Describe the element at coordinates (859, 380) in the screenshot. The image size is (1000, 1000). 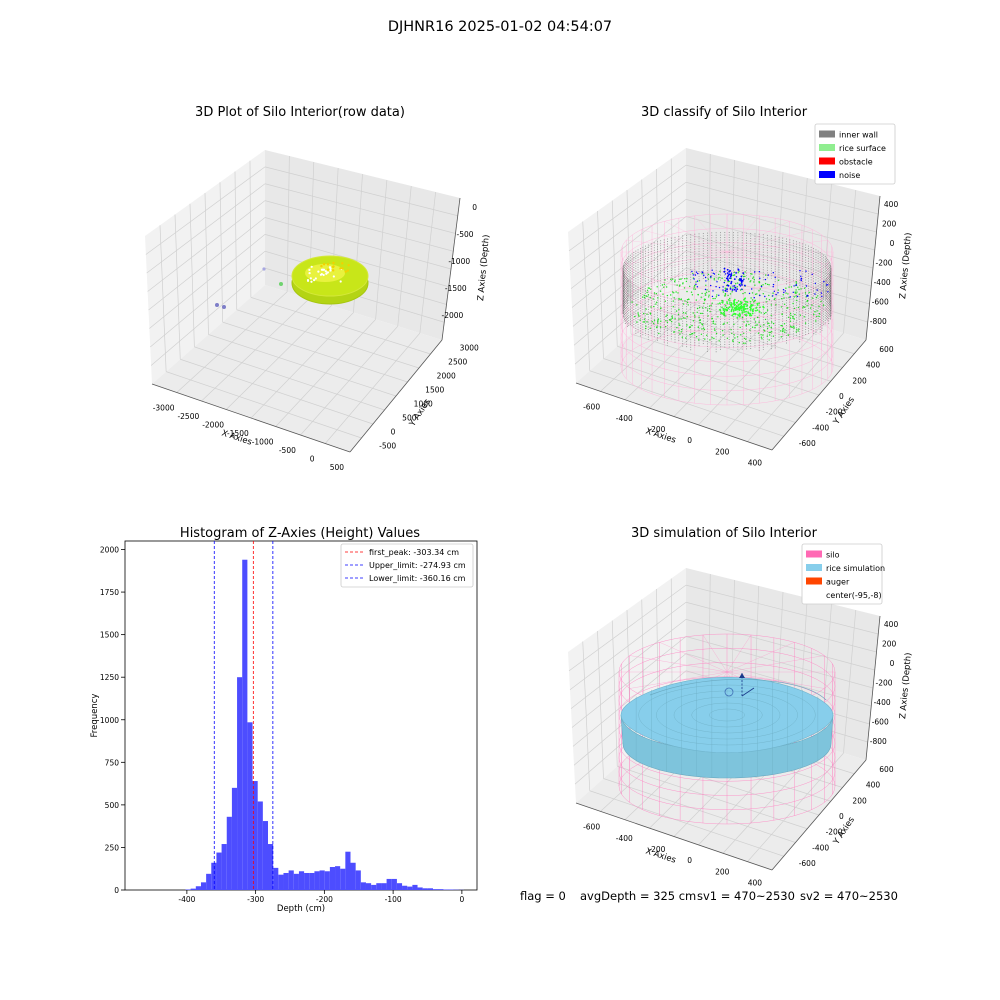
I see `y-tick-label: 200` at that location.